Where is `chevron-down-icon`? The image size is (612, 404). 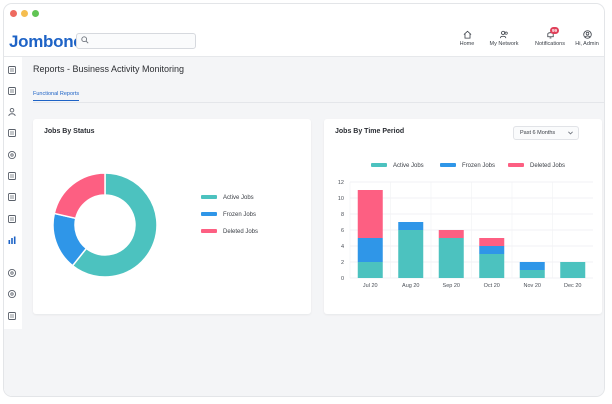 chevron-down-icon is located at coordinates (570, 133).